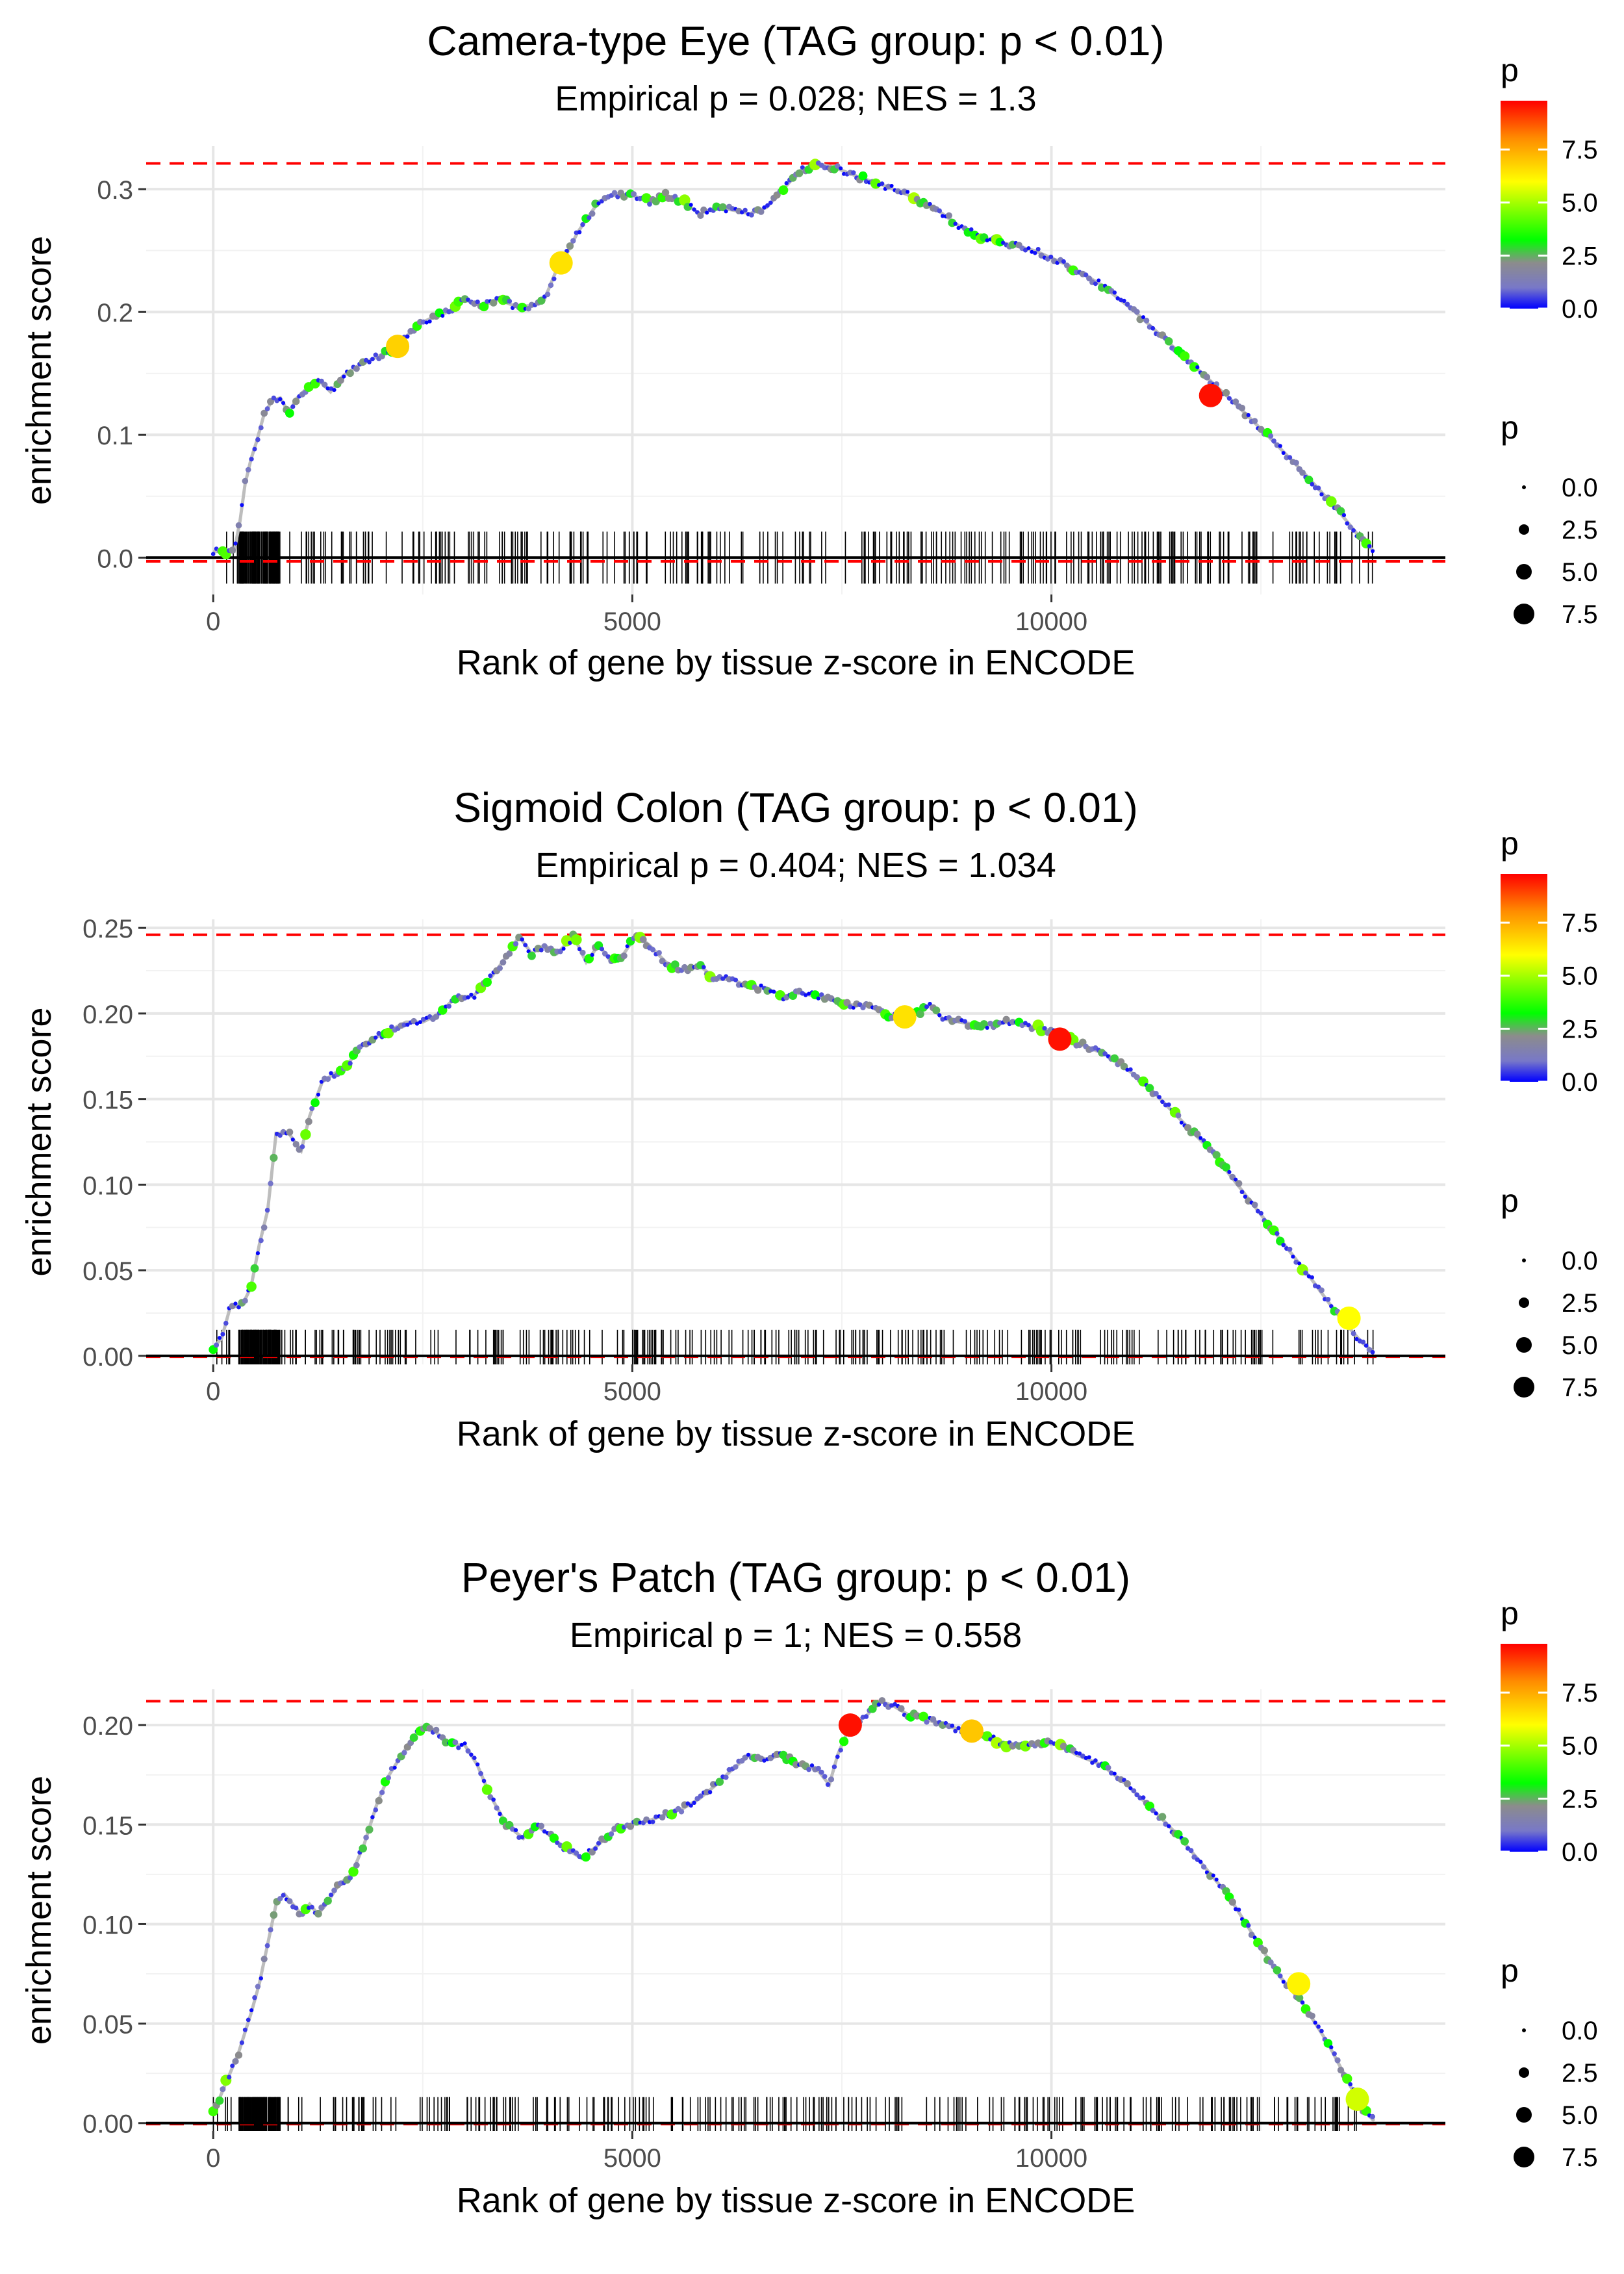 The image size is (1624, 2274). I want to click on x-tick-label: 10000, so click(1051, 2158).